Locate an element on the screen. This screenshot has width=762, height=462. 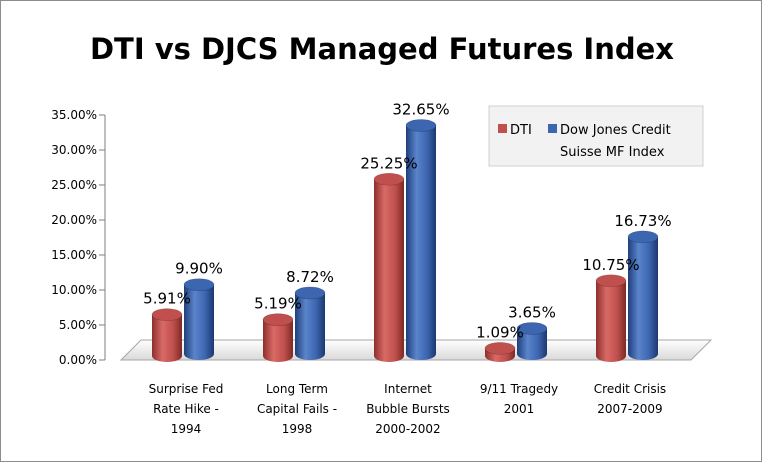
x-category-label: Capital Fails - is located at coordinates (297, 409).